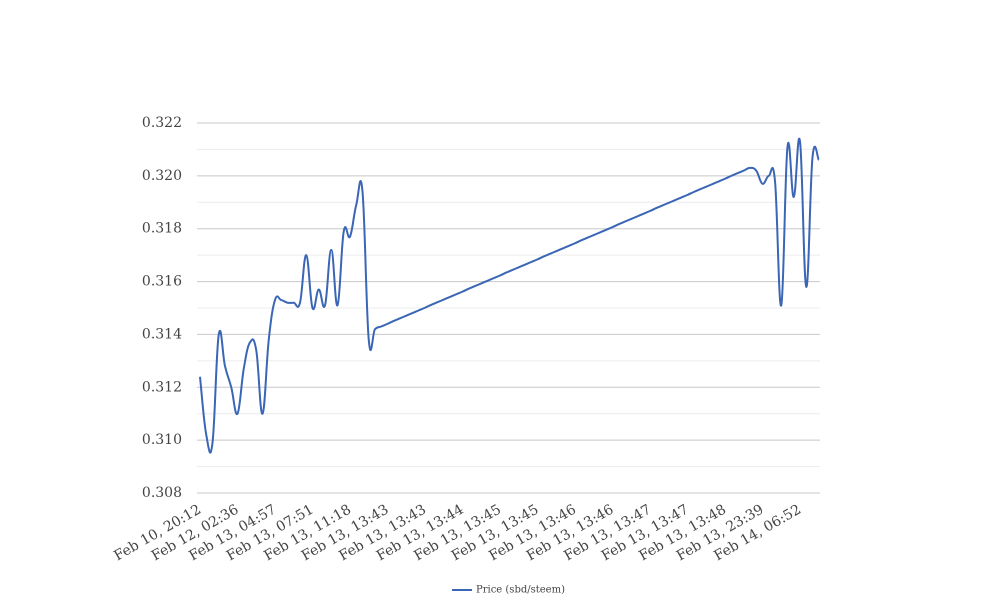 The width and height of the screenshot is (1008, 616). Describe the element at coordinates (162, 493) in the screenshot. I see `y-tick-label: 0.308` at that location.